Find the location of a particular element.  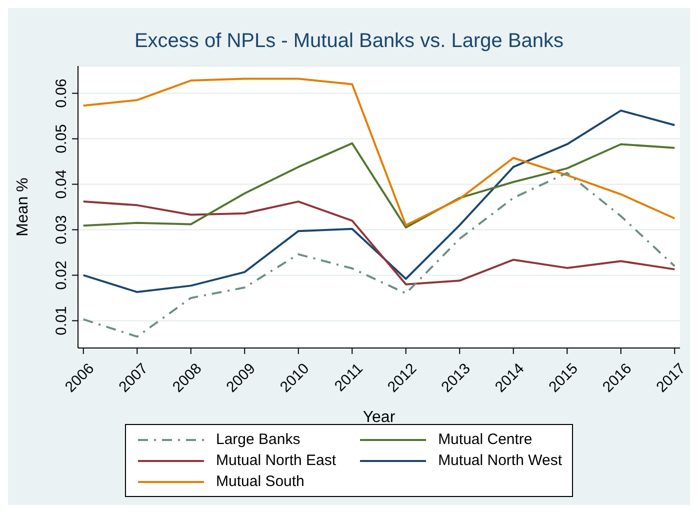

chart-title: Excess of NPLs - Mutual Banks vs. Large Banks is located at coordinates (349, 41).